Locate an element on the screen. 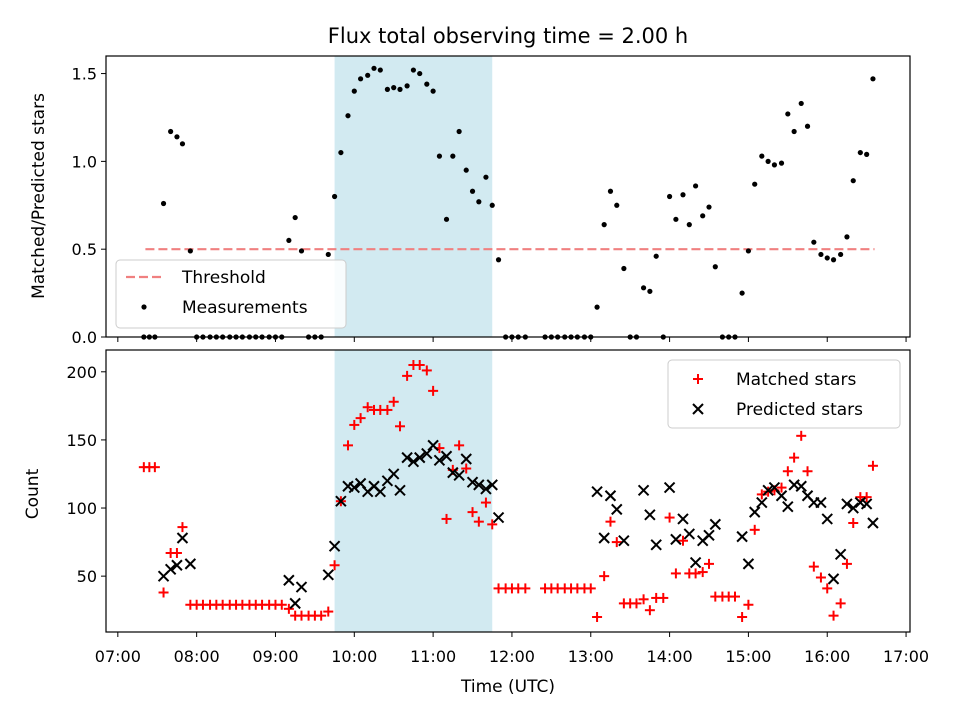 The image size is (960, 720). legend-threshold-label: Threshold is located at coordinates (223, 278).